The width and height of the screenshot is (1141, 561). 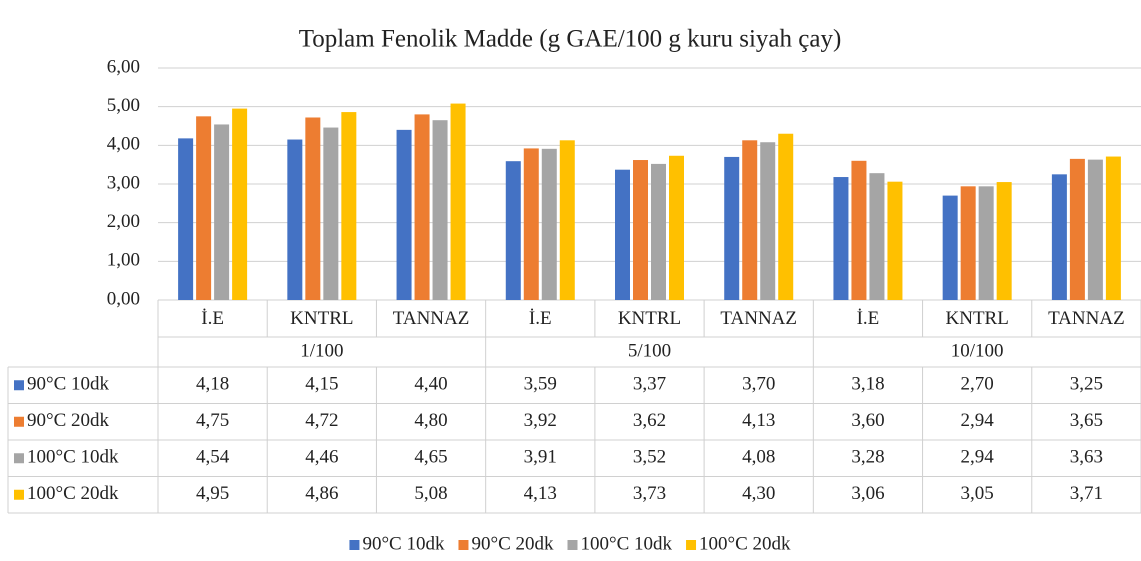 What do you see at coordinates (977, 350) in the screenshot?
I see `group-label: 10/100` at bounding box center [977, 350].